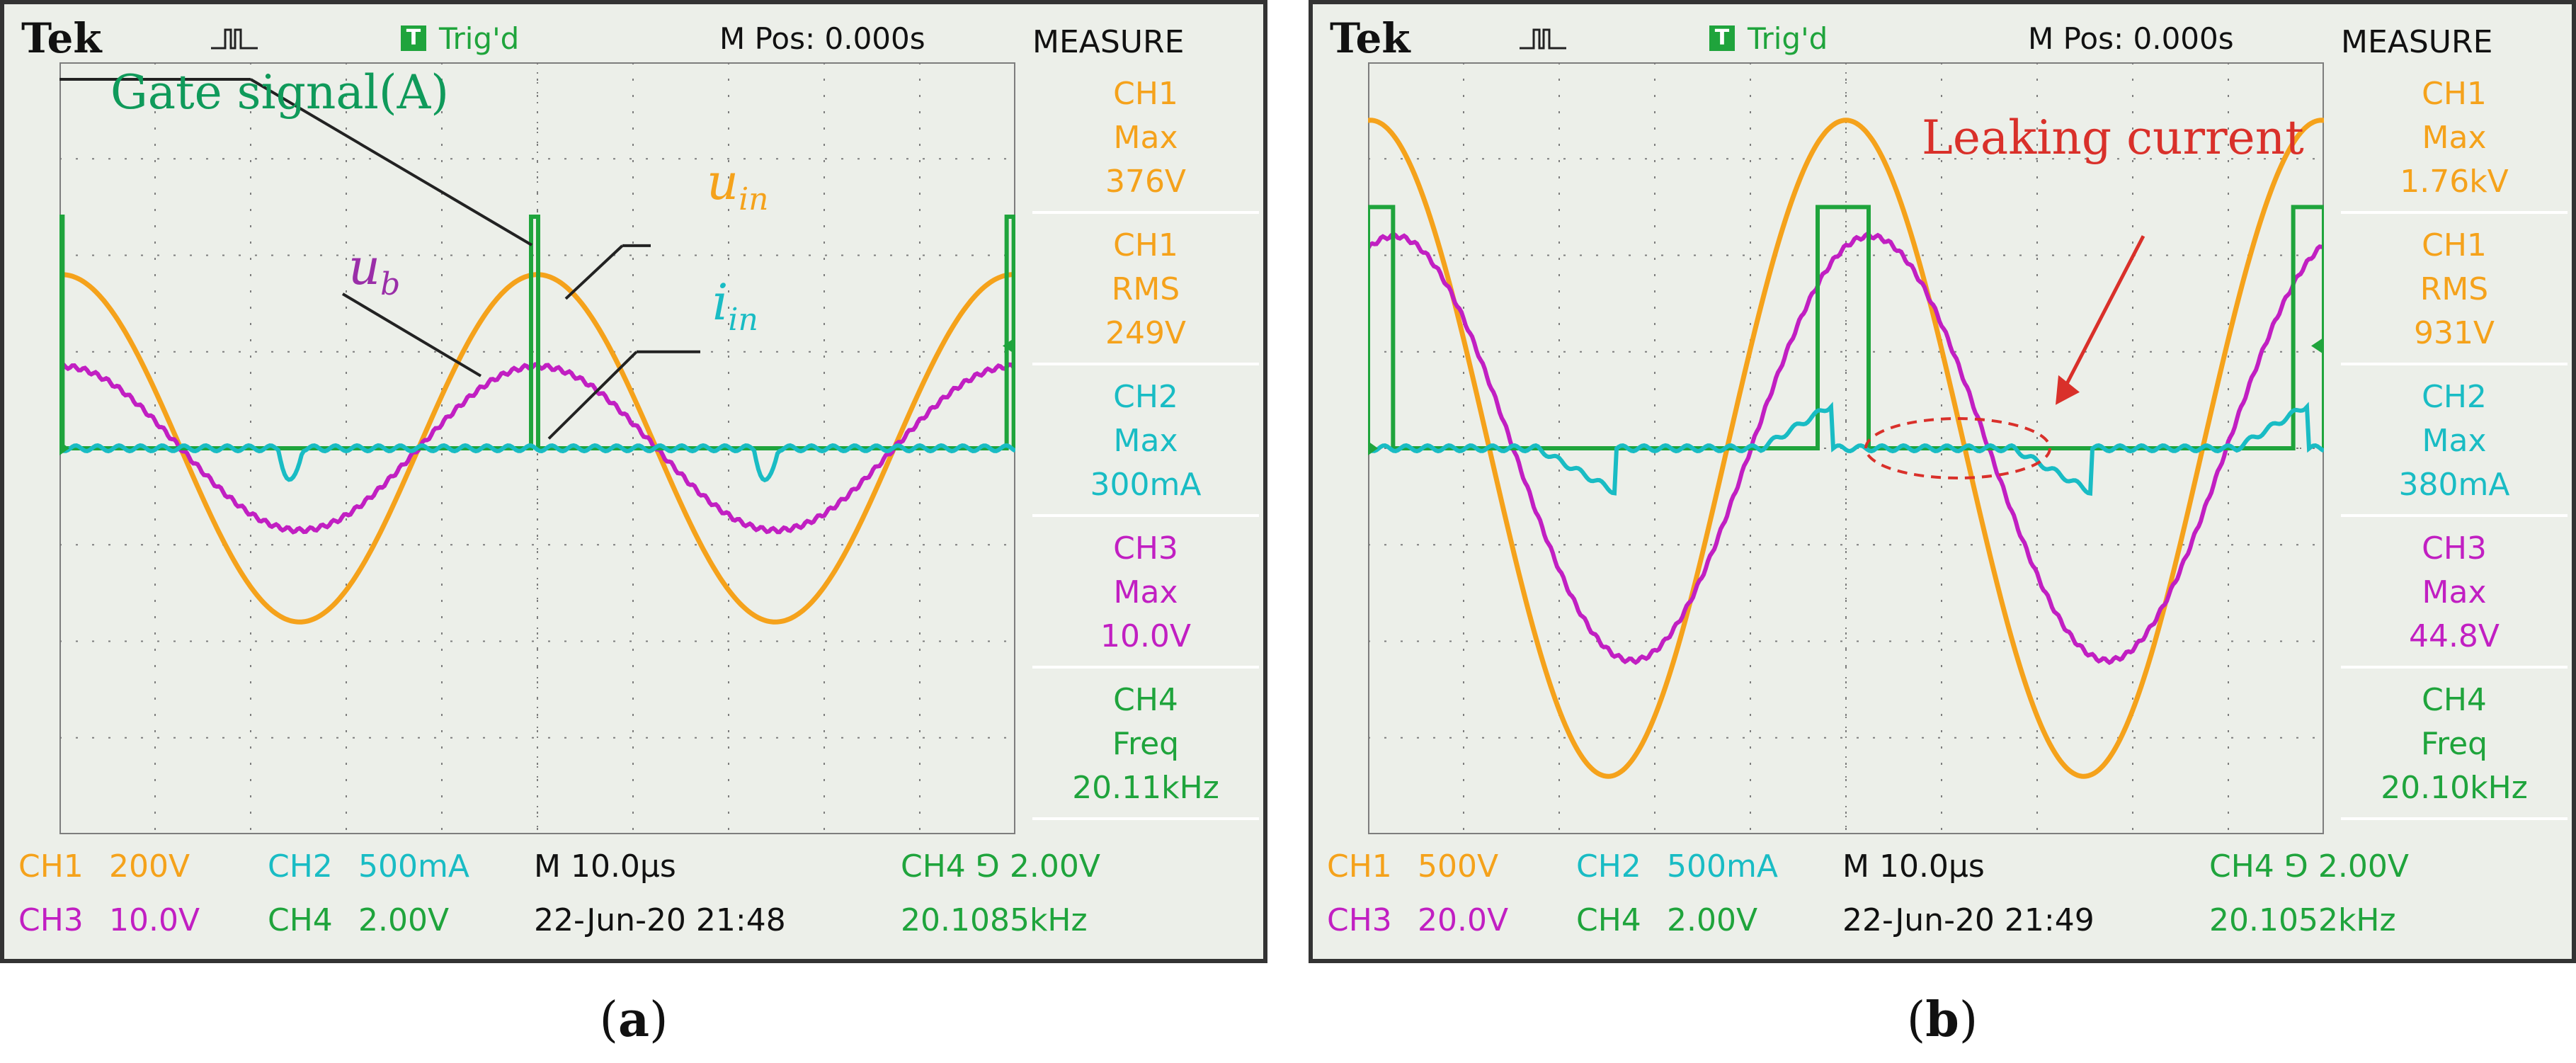  Describe the element at coordinates (149, 866) in the screenshot. I see `ch1-scale: 200V` at that location.